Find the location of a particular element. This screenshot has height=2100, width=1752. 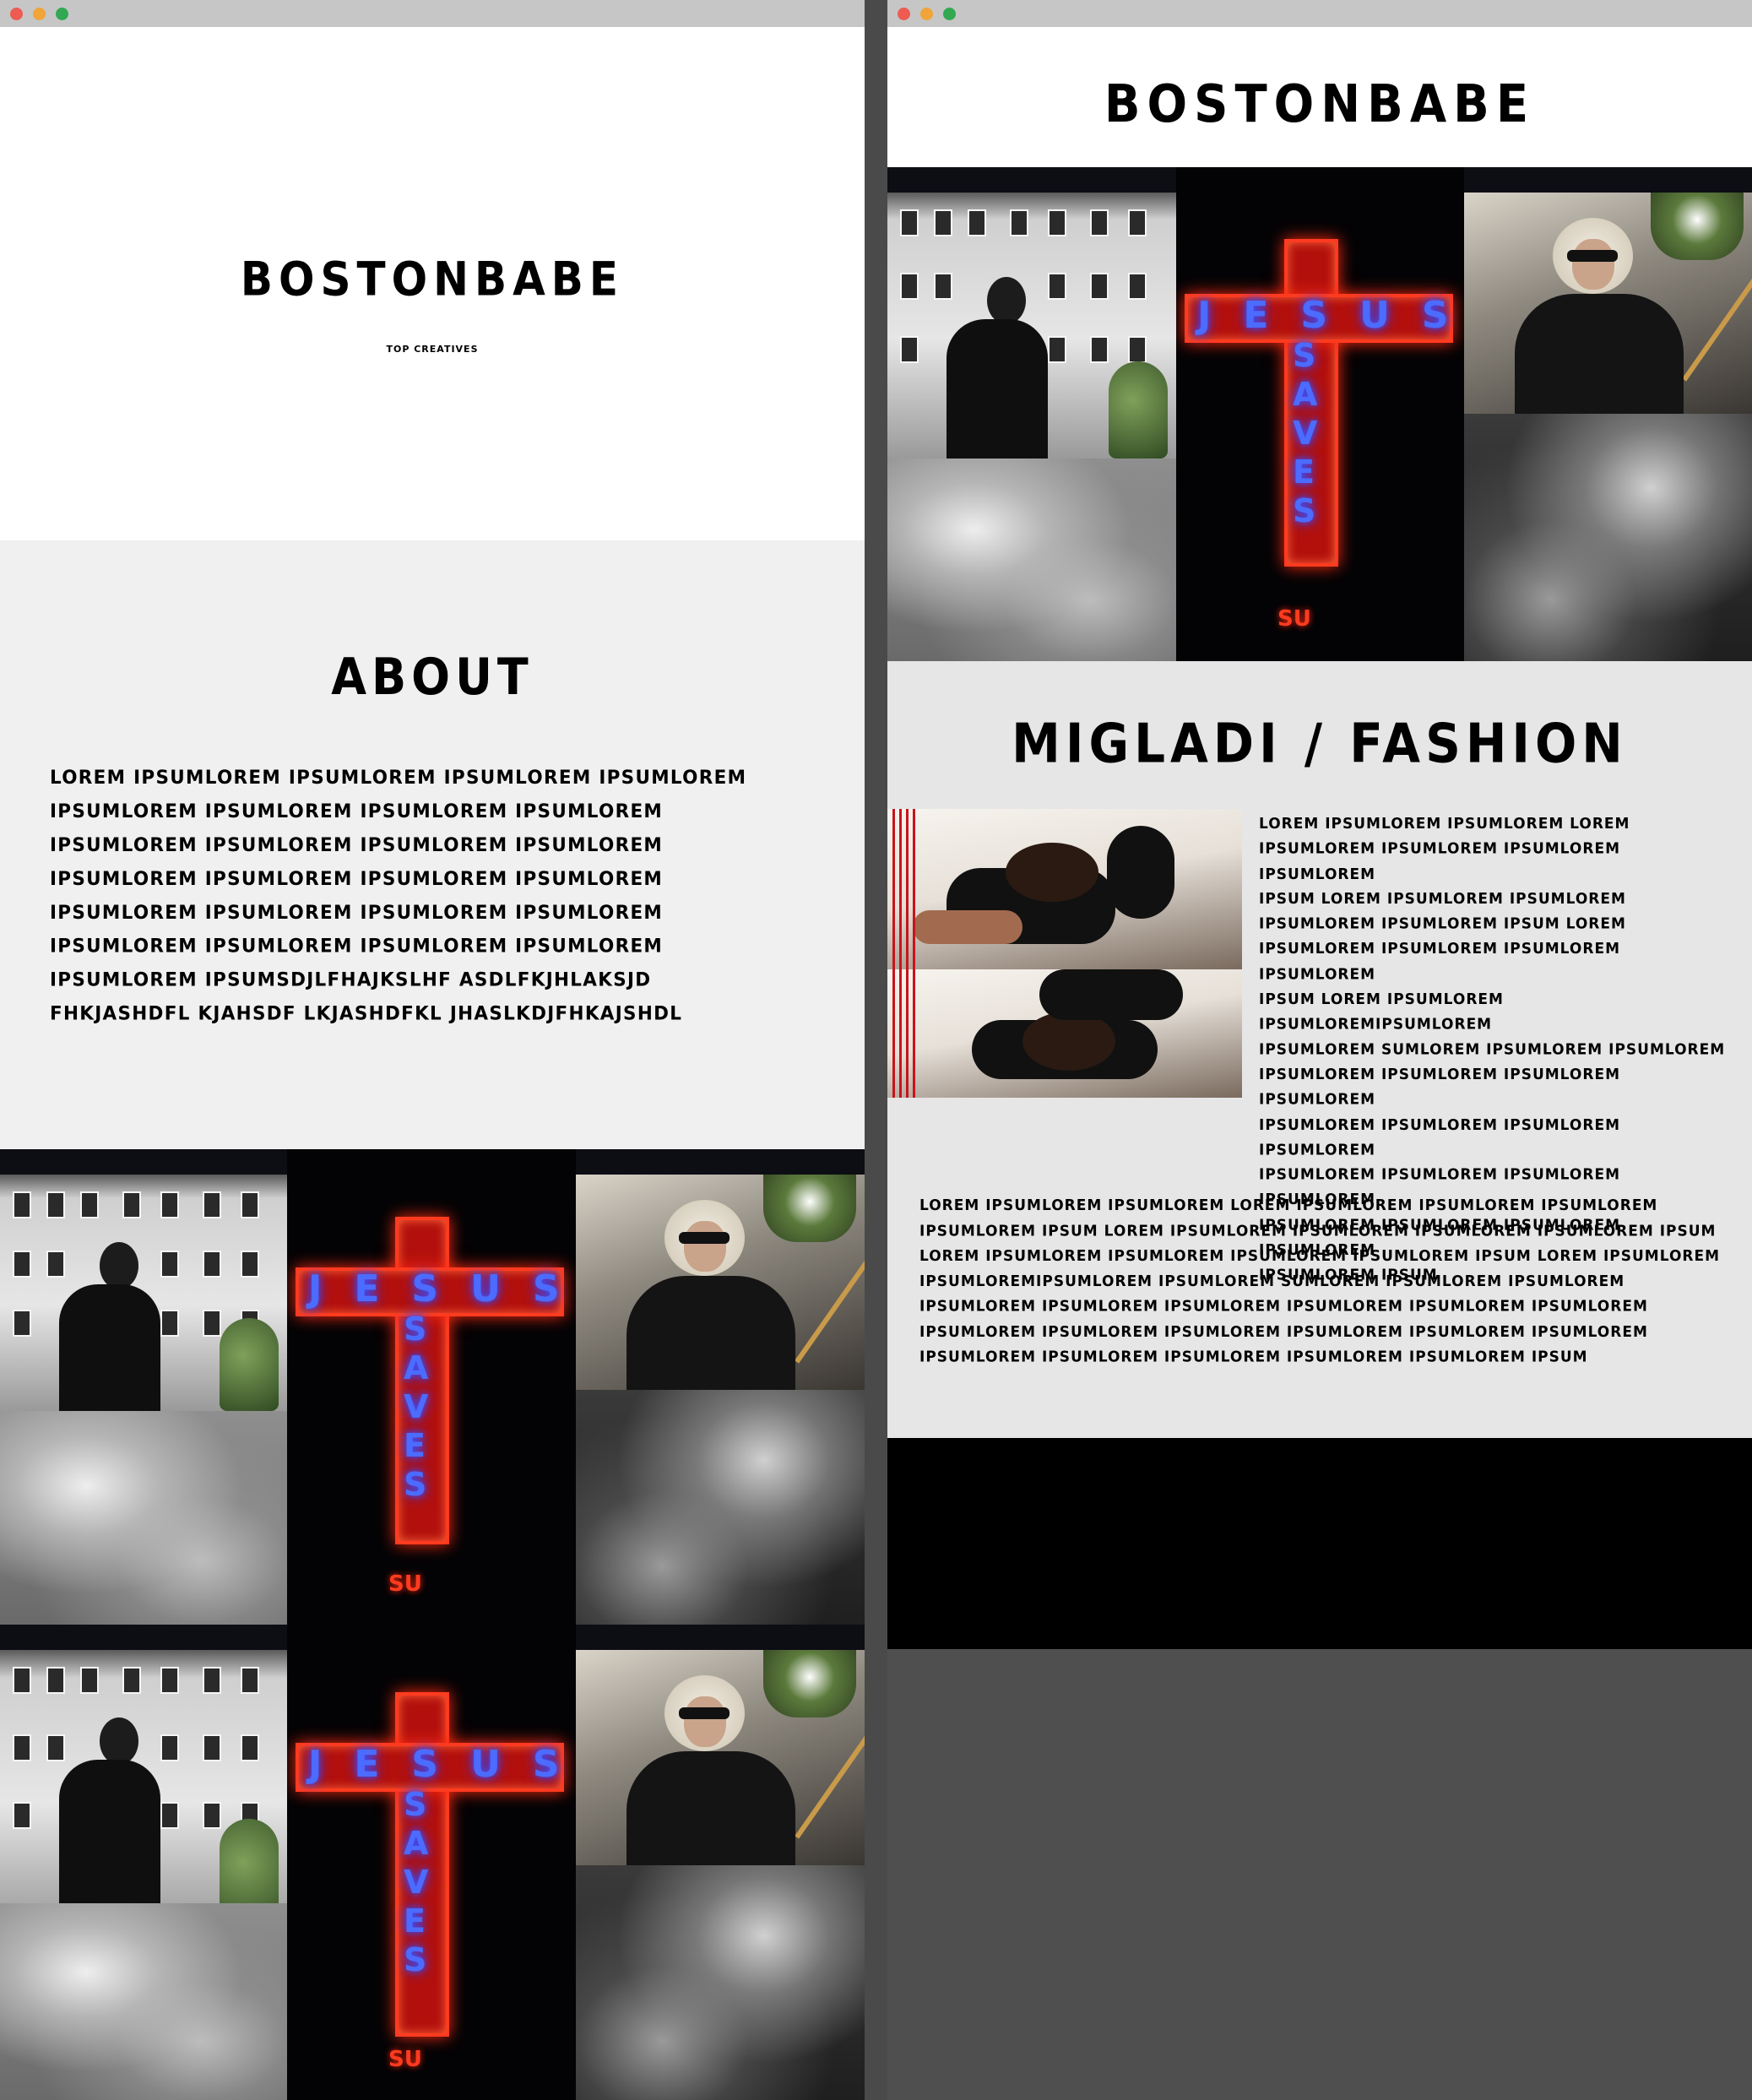

hero-section: BOSTONBABE TOP CREATIVES is located at coordinates (432, 283).